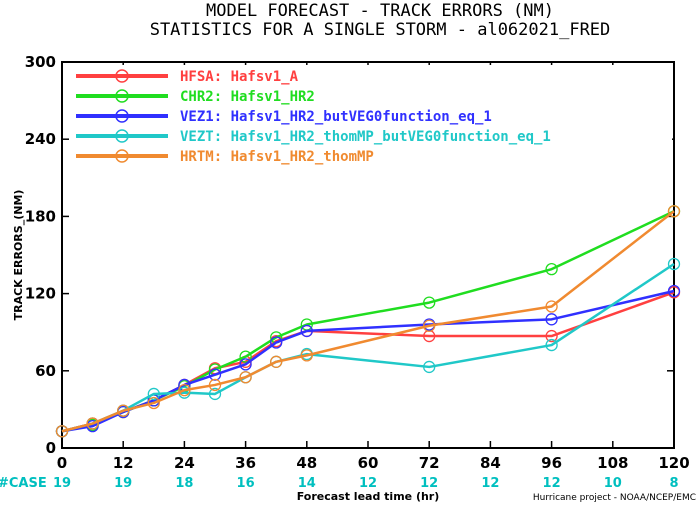 Image resolution: width=700 pixels, height=506 pixels. I want to click on x-tick-label: 0, so click(62, 463).